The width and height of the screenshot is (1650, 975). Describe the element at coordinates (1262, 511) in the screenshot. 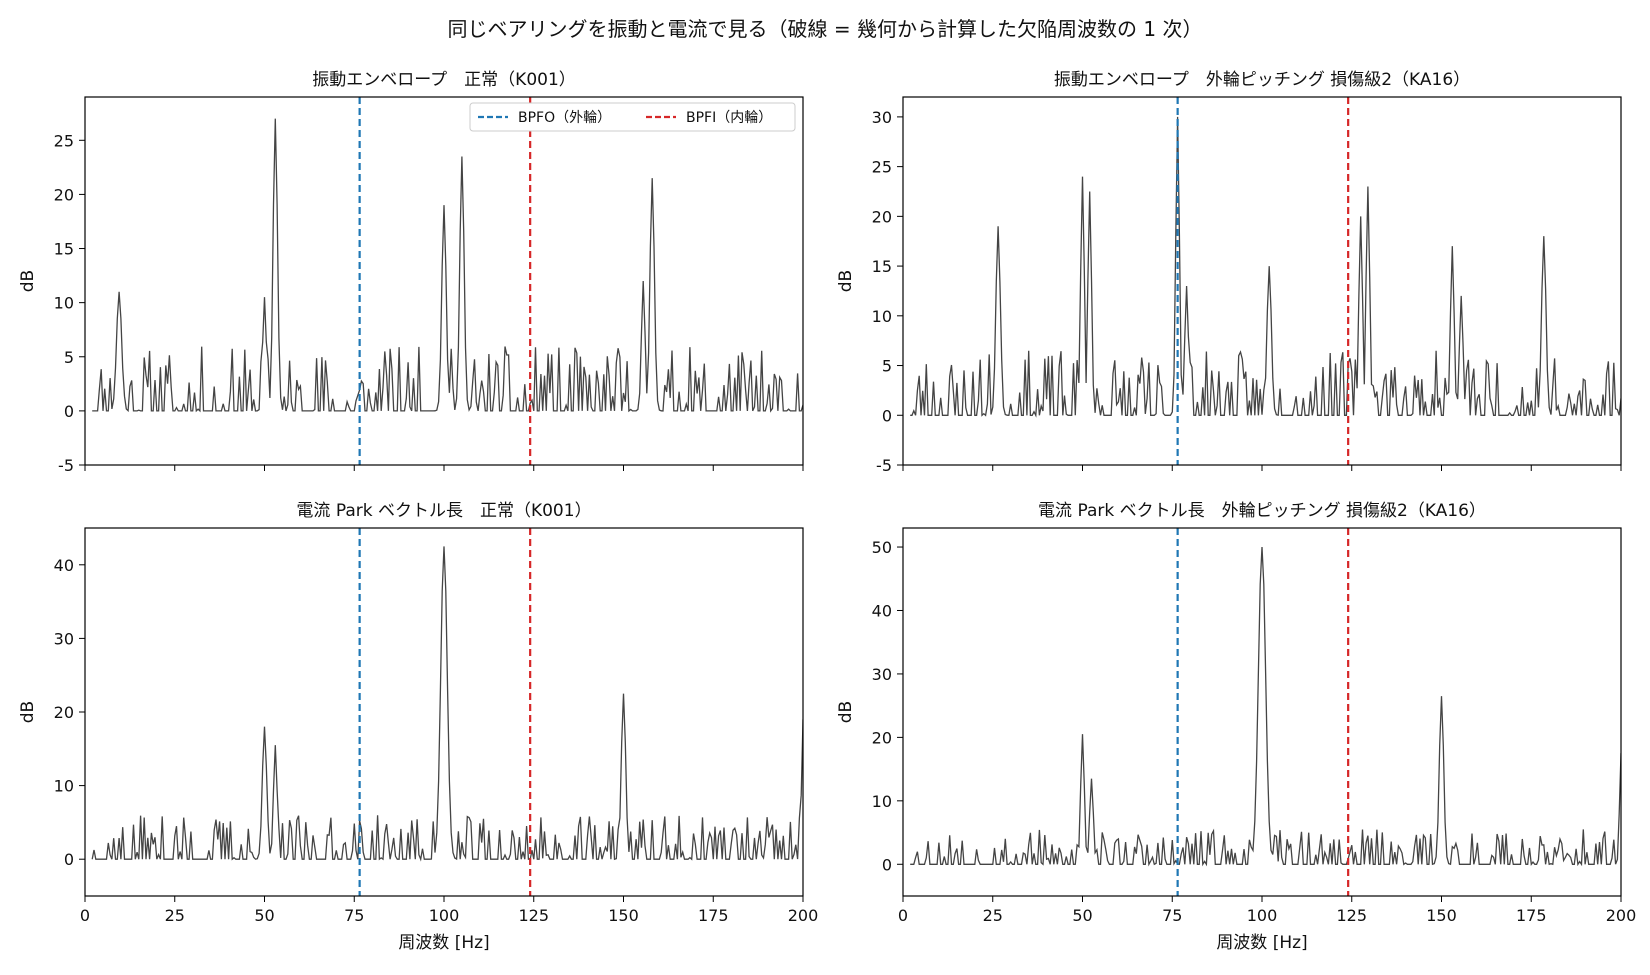

I see `panel-title: 電流 Park ベクトル長 外輪ピッチング 損傷級2（KA16）` at that location.